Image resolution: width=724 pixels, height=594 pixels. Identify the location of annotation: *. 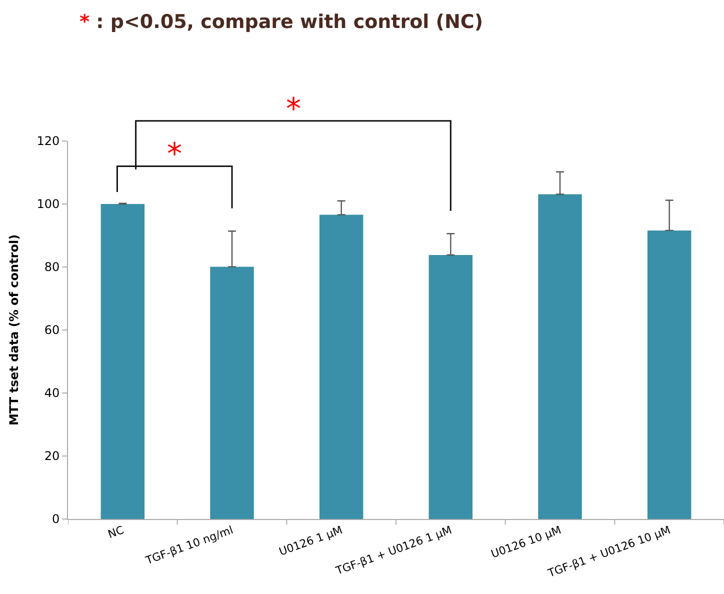
(174, 154).